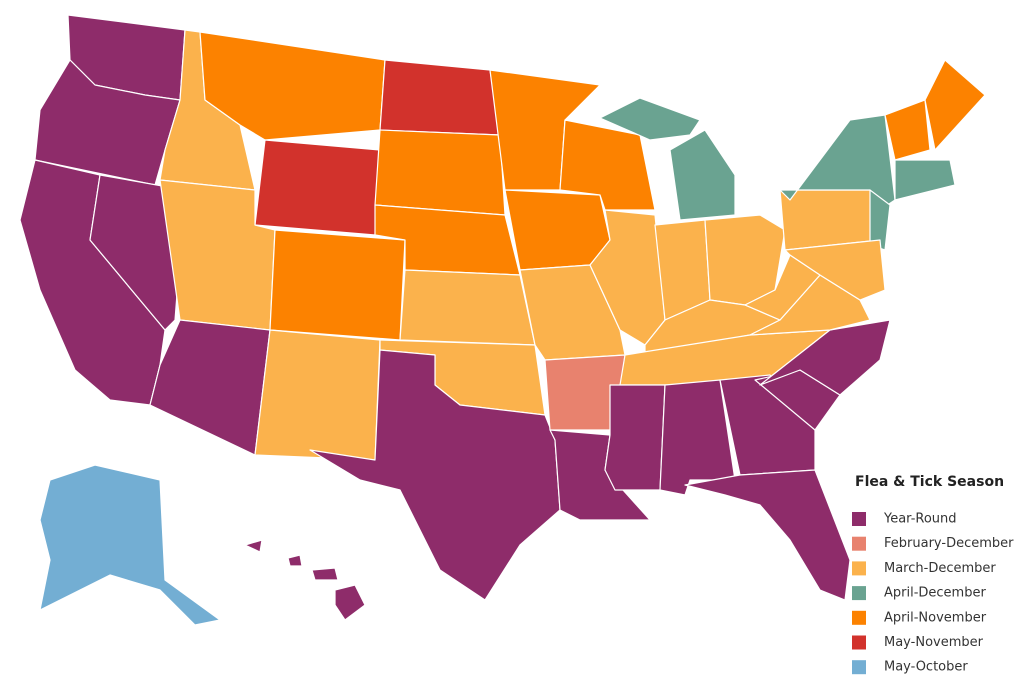 The image size is (1024, 683). I want to click on legend-label: May-November, so click(934, 642).